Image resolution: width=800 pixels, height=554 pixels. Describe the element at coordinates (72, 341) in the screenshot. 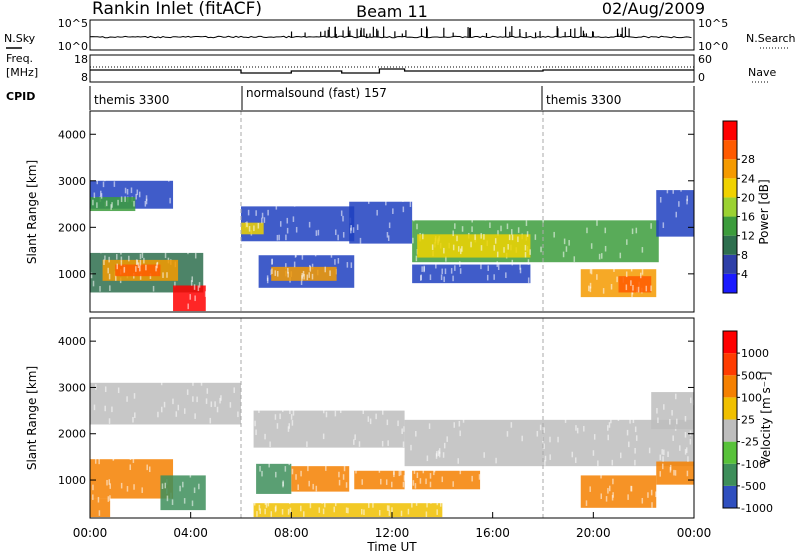

I see `y-tick-label: 4000` at that location.